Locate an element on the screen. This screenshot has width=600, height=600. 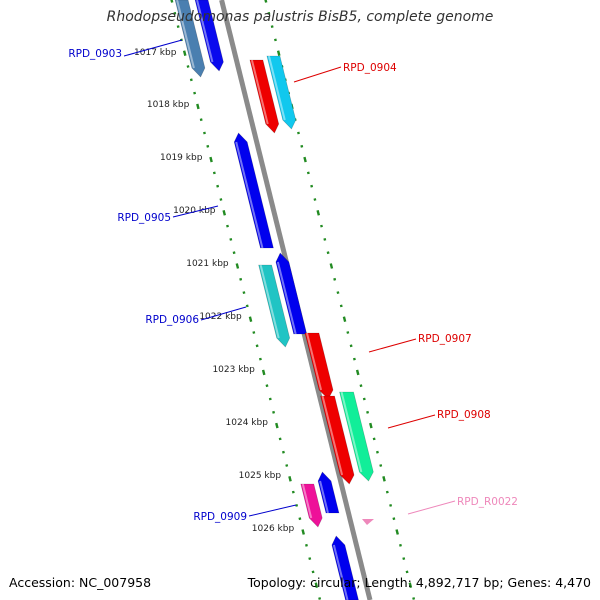
gene-rpd0903-a is located at coordinates (190, 39).